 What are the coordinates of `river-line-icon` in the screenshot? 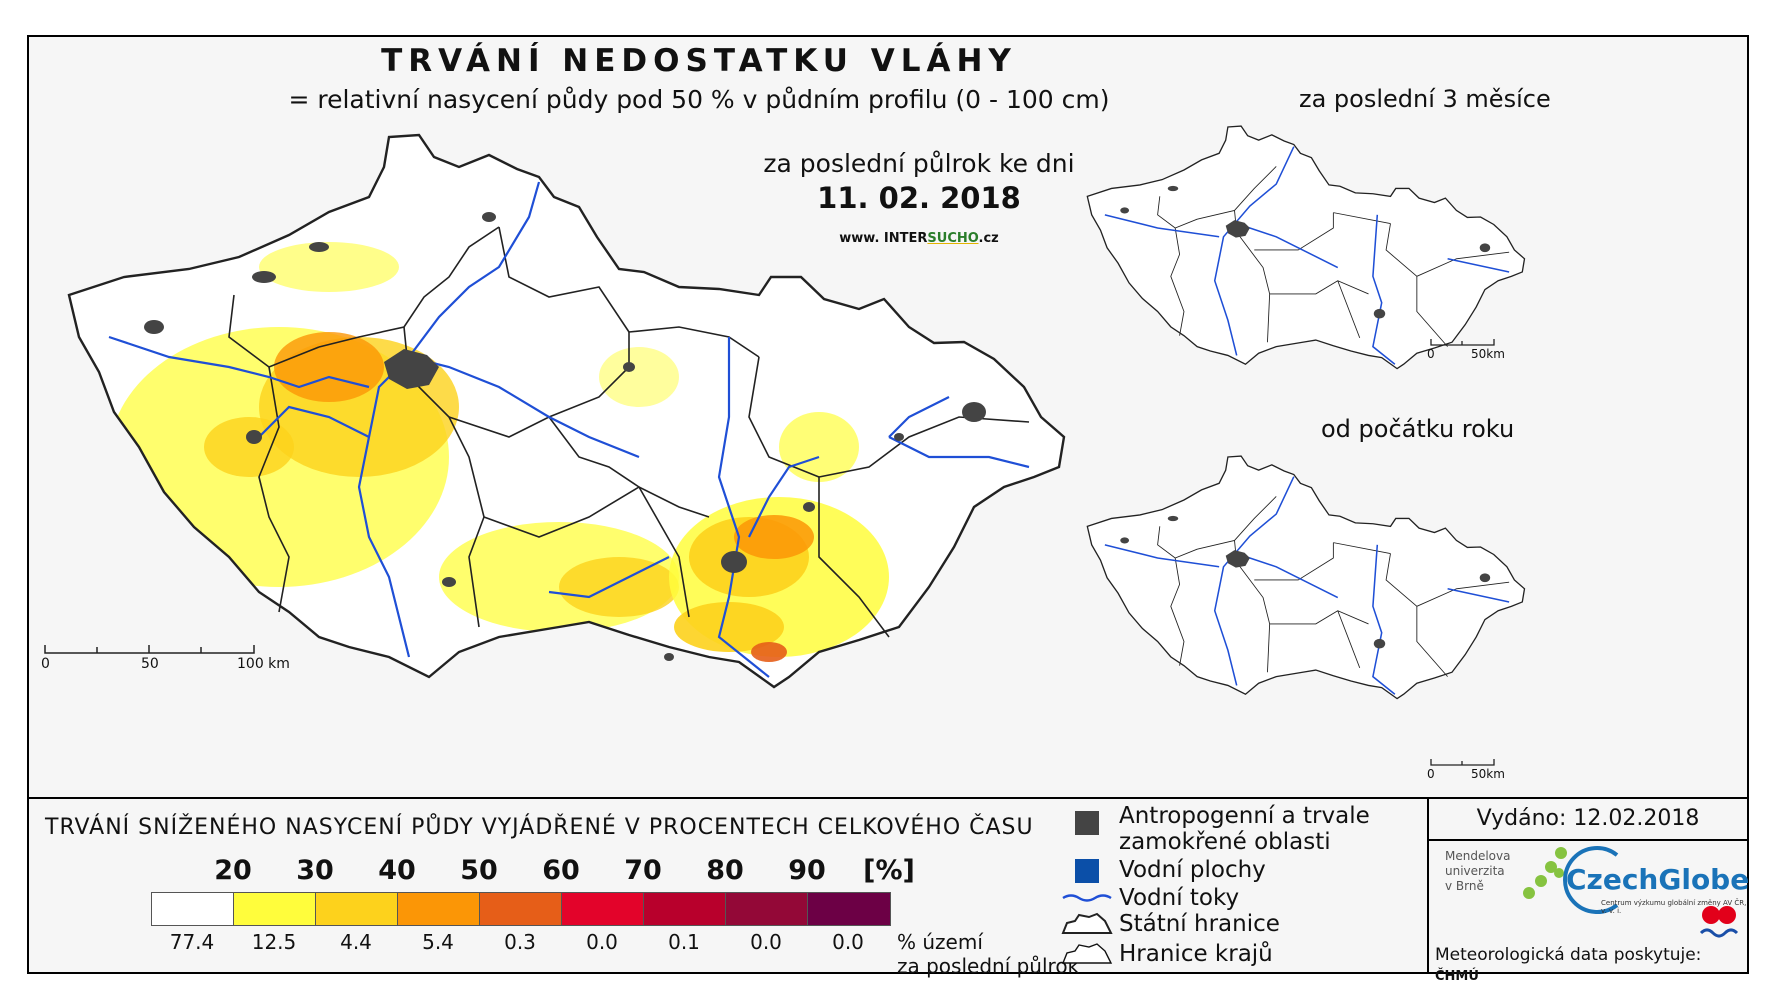 It's located at (1087, 898).